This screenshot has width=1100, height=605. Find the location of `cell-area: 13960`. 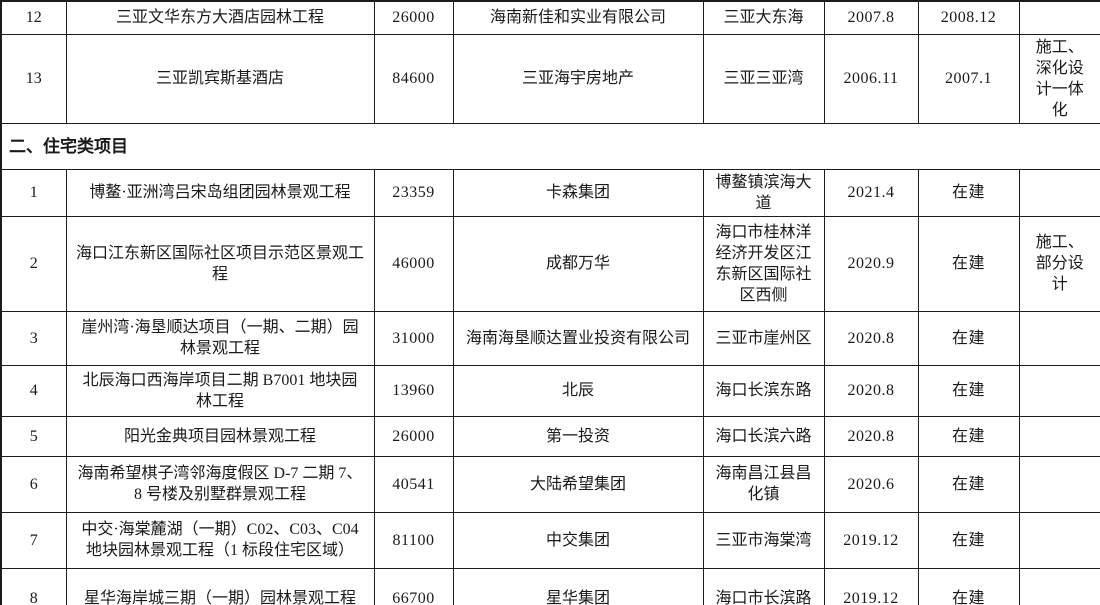

cell-area: 13960 is located at coordinates (413, 390).